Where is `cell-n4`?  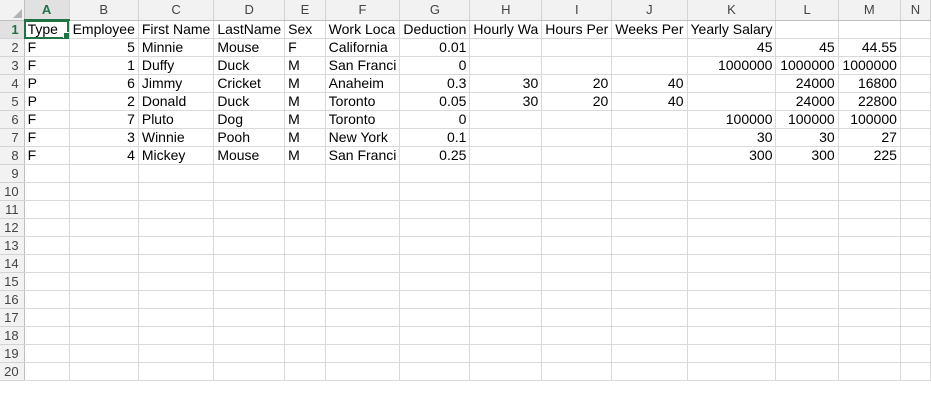
cell-n4 is located at coordinates (915, 83).